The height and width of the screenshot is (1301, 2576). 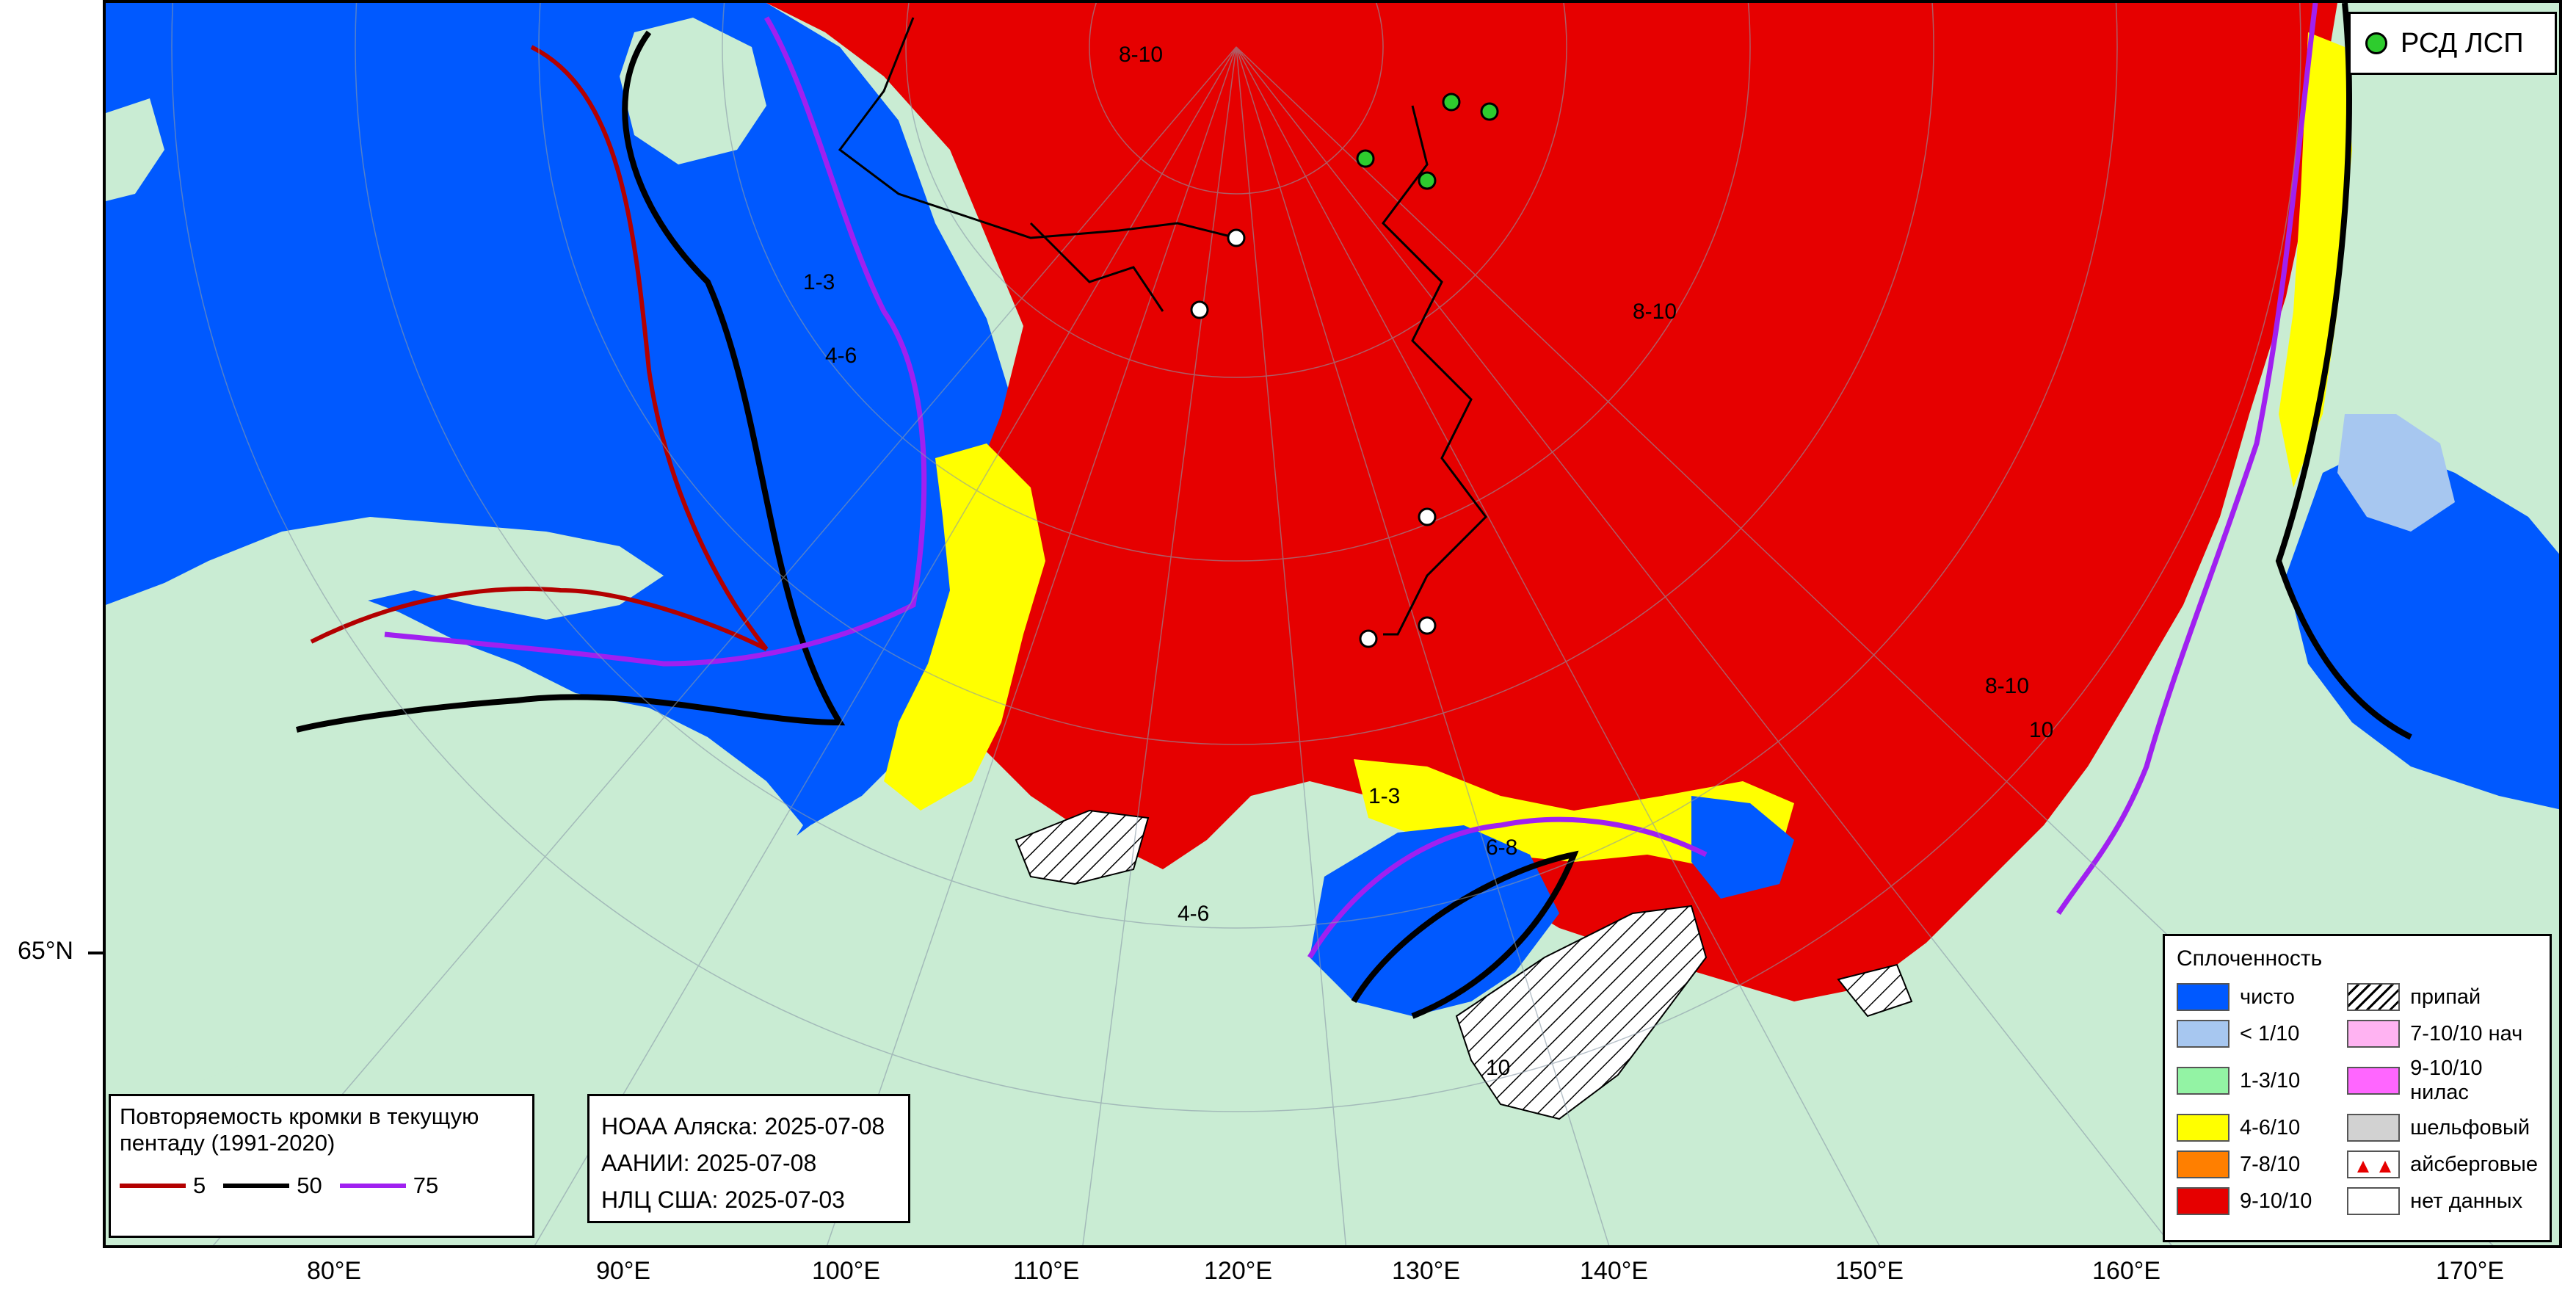 What do you see at coordinates (723, 1199) in the screenshot?
I see `source-line: НЛЦ США: 2025-07-03` at bounding box center [723, 1199].